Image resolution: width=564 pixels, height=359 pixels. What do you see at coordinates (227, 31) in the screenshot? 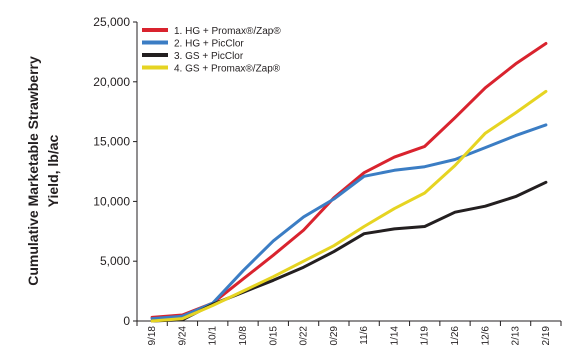
I see `legend-label: 1. HG + Promax®/Zap®` at bounding box center [227, 31].